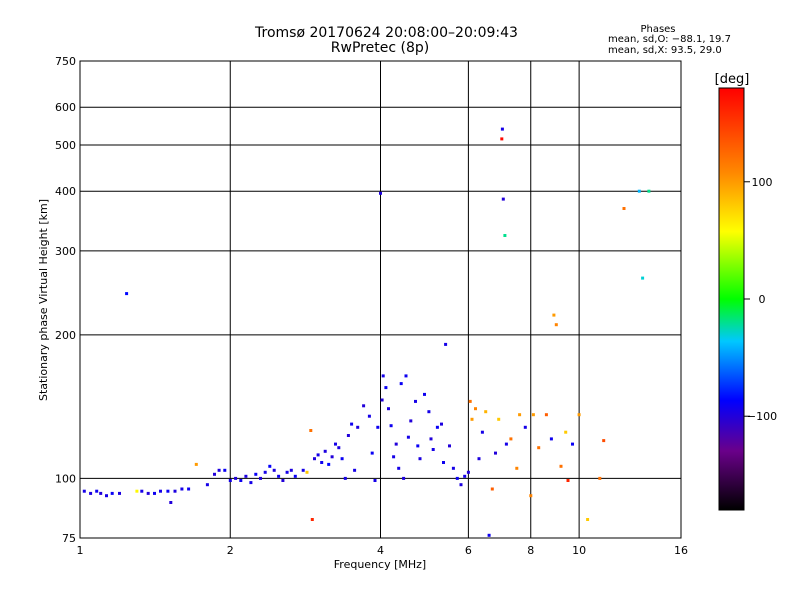 Image resolution: width=800 pixels, height=600 pixels. What do you see at coordinates (762, 416) in the screenshot?
I see `colorbar-tick-label: −100` at bounding box center [762, 416].